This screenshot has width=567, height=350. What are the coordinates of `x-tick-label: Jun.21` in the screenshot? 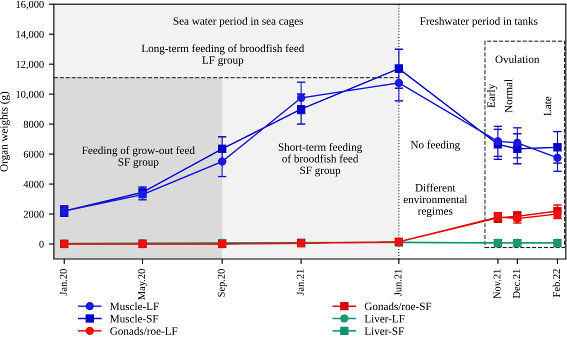 It's located at (398, 282).